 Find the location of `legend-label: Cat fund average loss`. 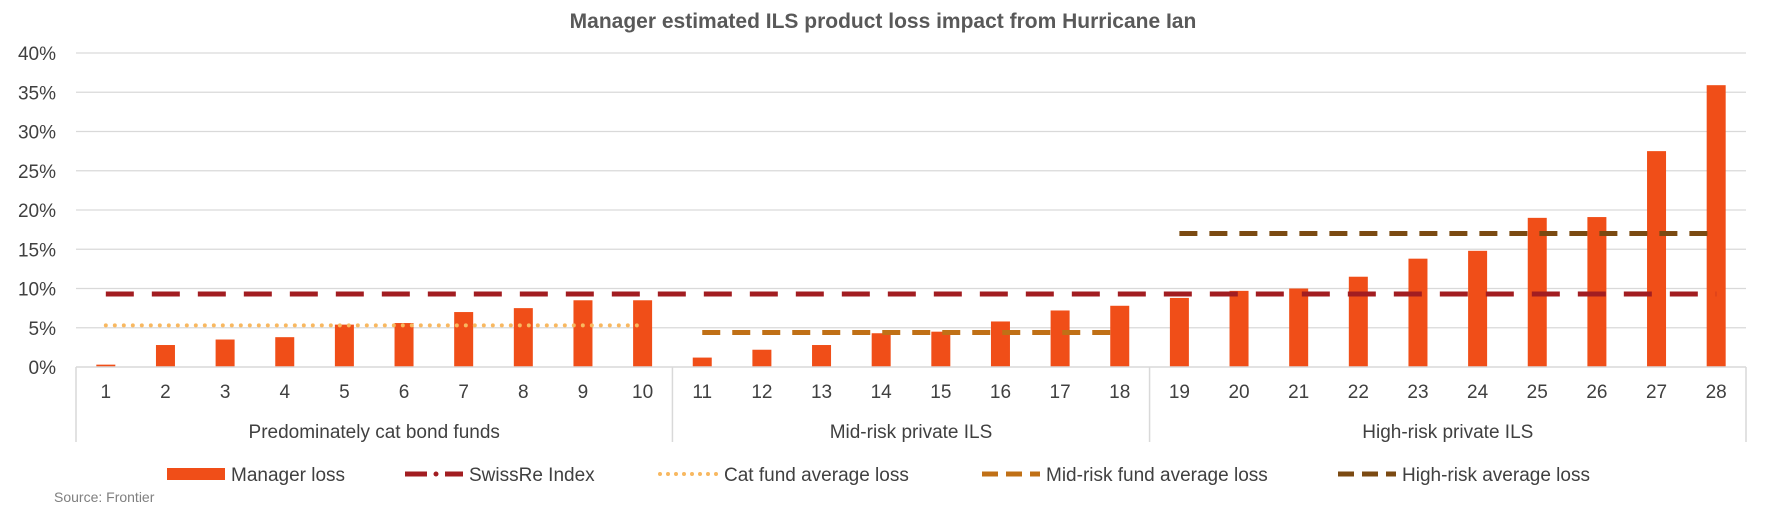

legend-label: Cat fund average loss is located at coordinates (816, 475).